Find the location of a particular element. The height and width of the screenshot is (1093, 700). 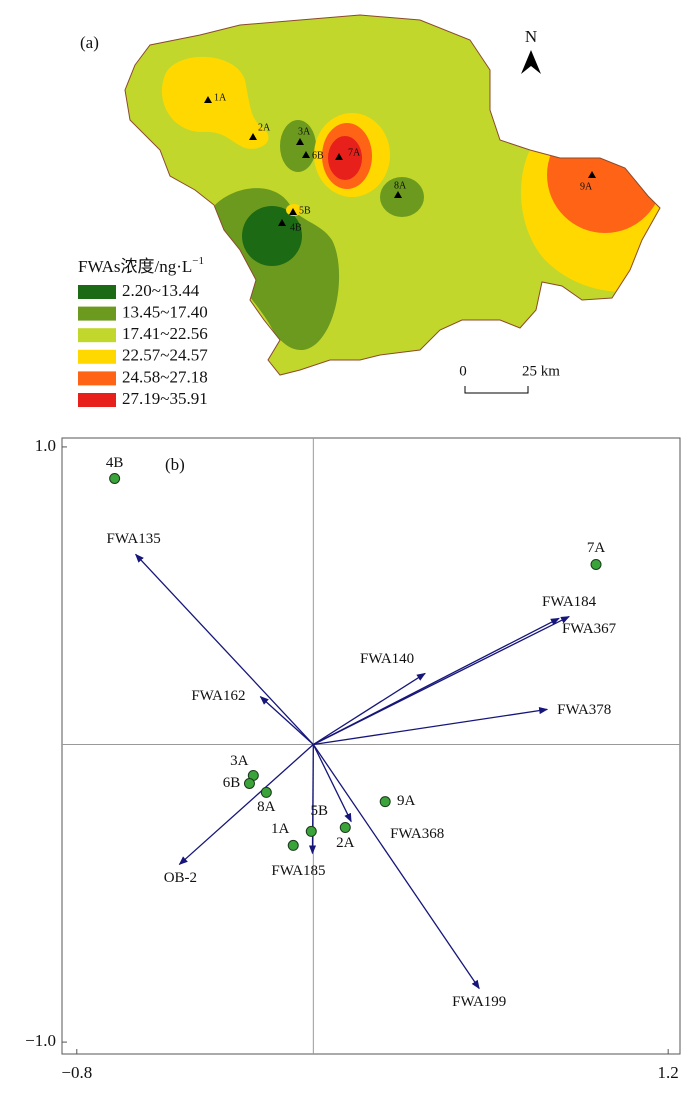

site-label: 7A is located at coordinates (354, 152).